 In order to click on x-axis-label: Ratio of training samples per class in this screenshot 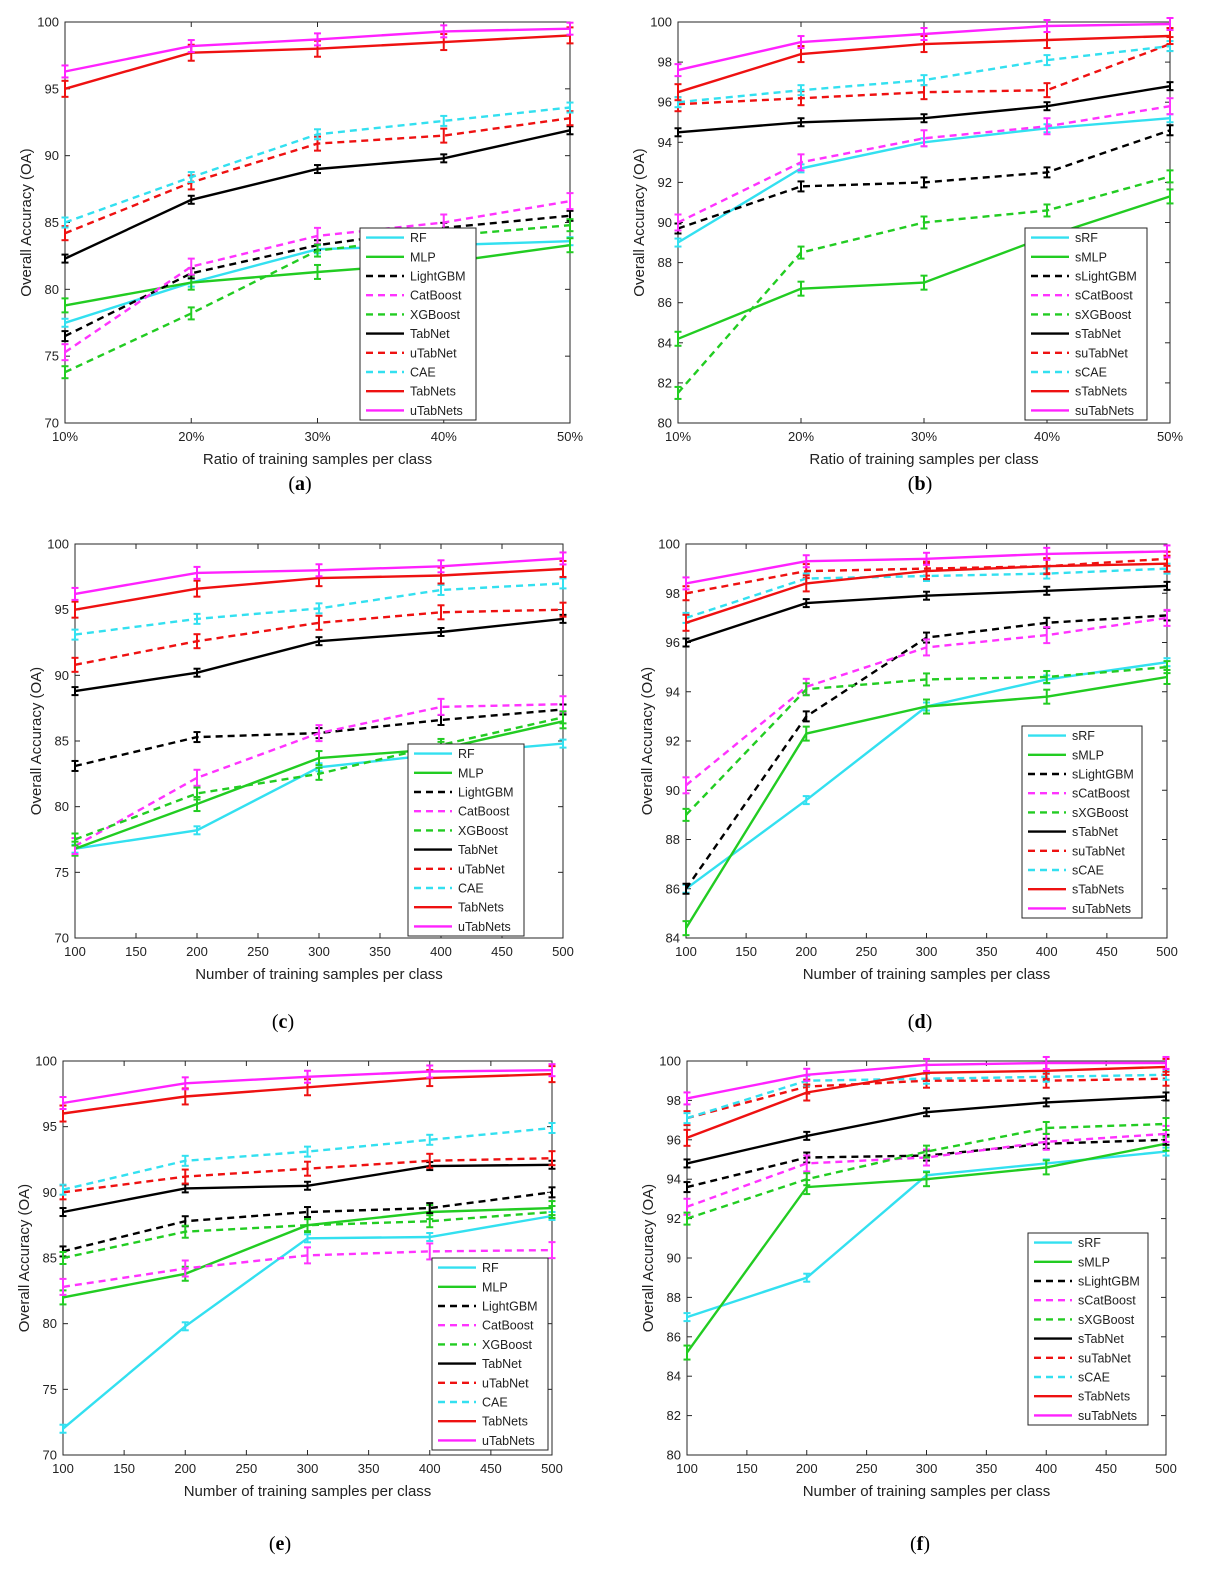, I will do `click(317, 459)`.